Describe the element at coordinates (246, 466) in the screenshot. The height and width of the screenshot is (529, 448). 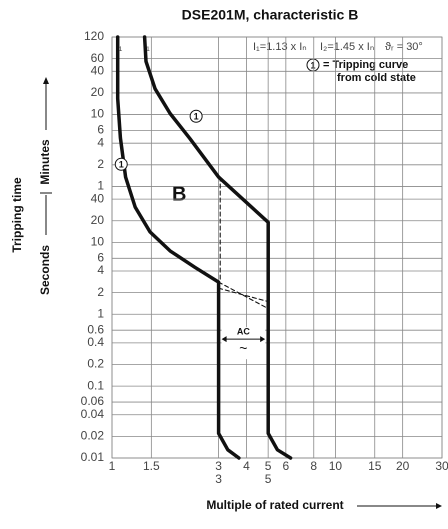
I see `x-tick-label: 4` at that location.